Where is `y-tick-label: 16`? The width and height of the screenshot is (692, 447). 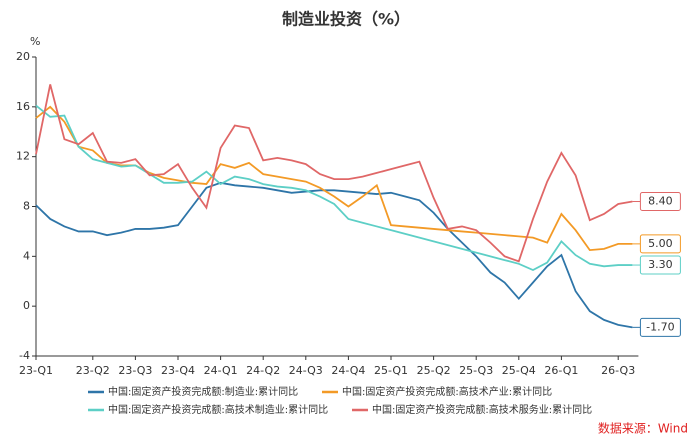 y-tick-label: 16 is located at coordinates (23, 106).